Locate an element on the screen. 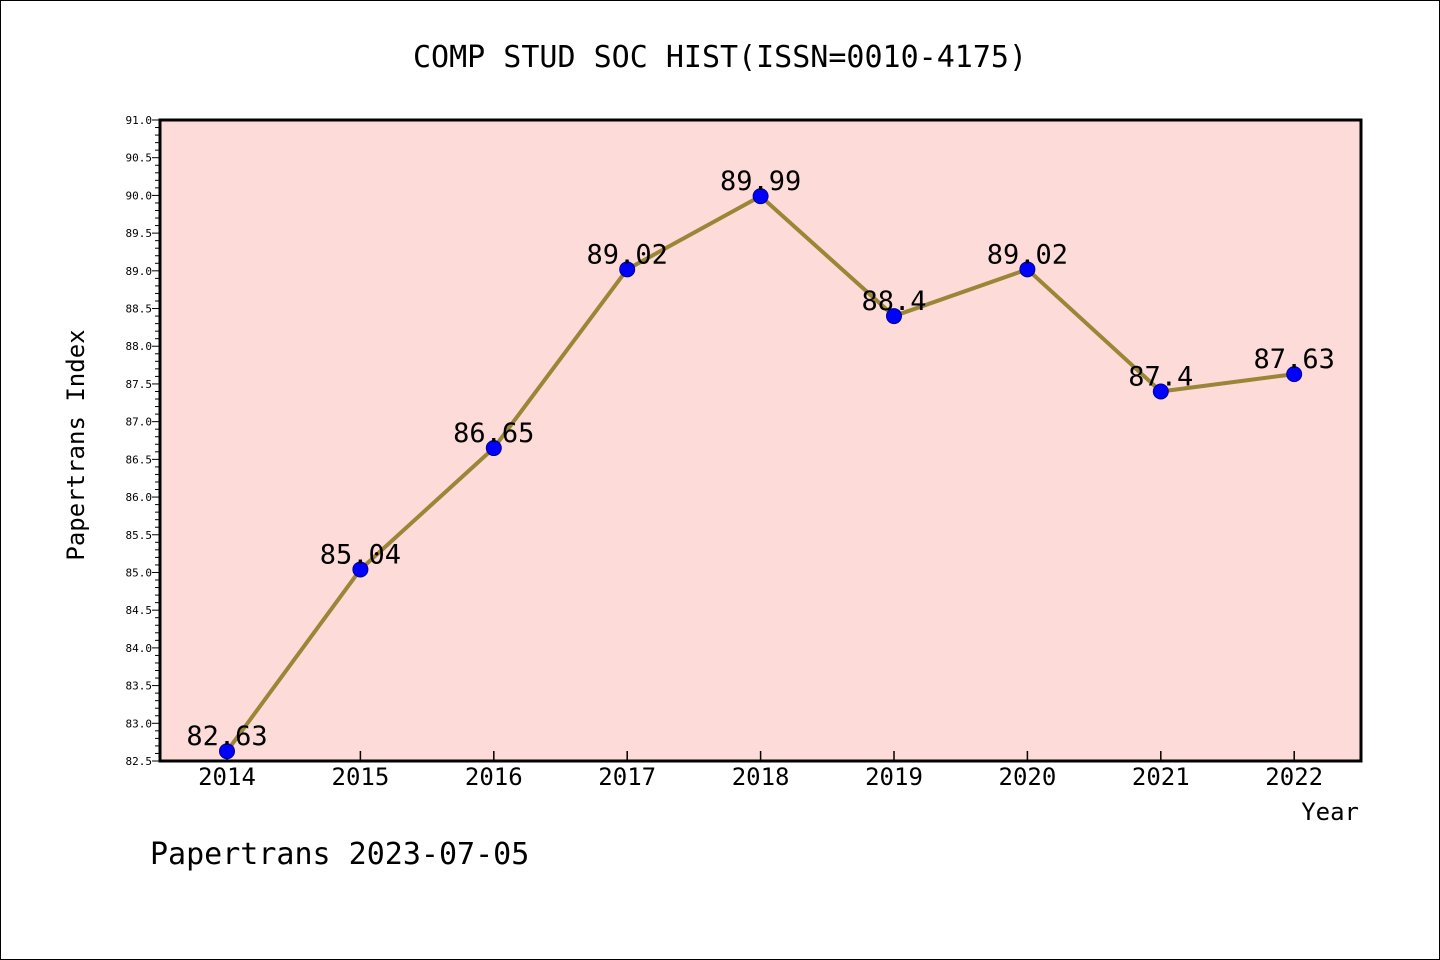 Image resolution: width=1440 pixels, height=960 pixels. y-tick-label: 84.5 is located at coordinates (139, 610).